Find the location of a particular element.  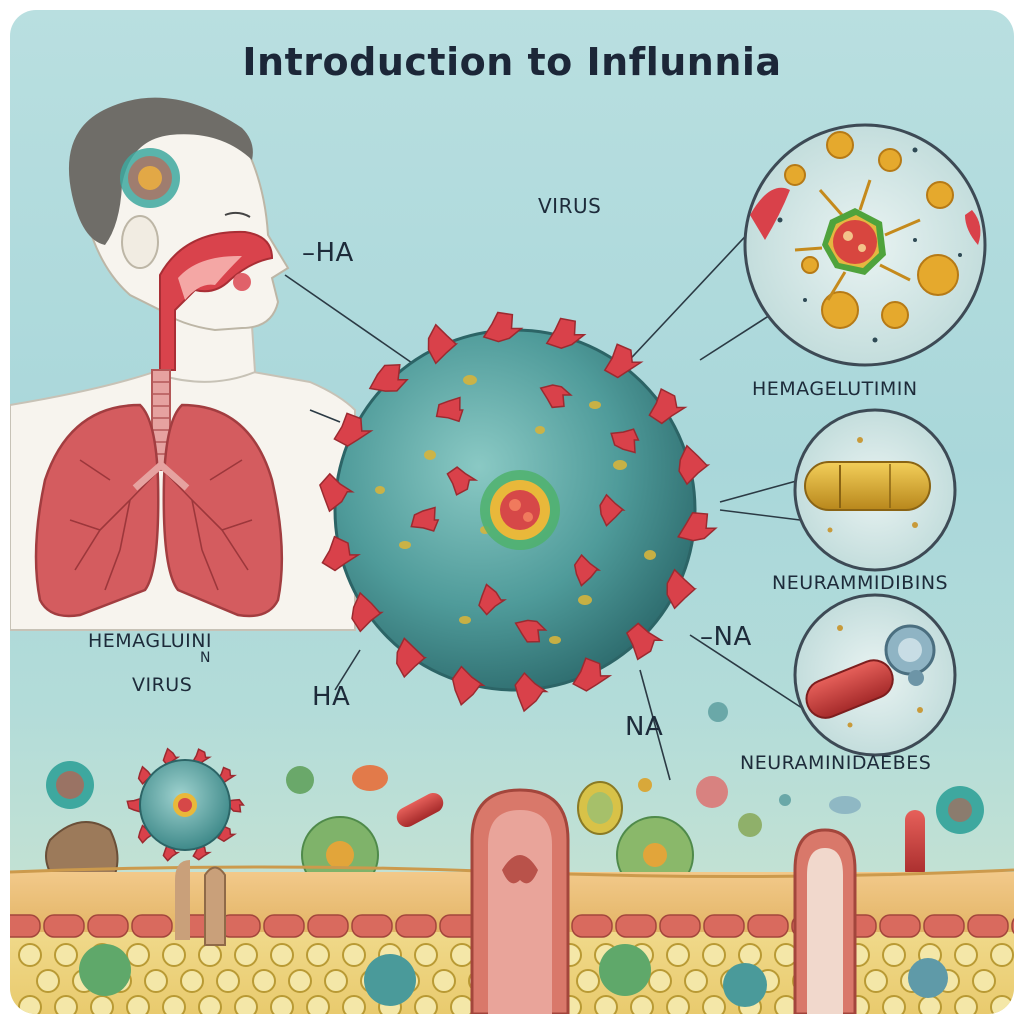

label-virus-top: VIRUS is located at coordinates (570, 206).